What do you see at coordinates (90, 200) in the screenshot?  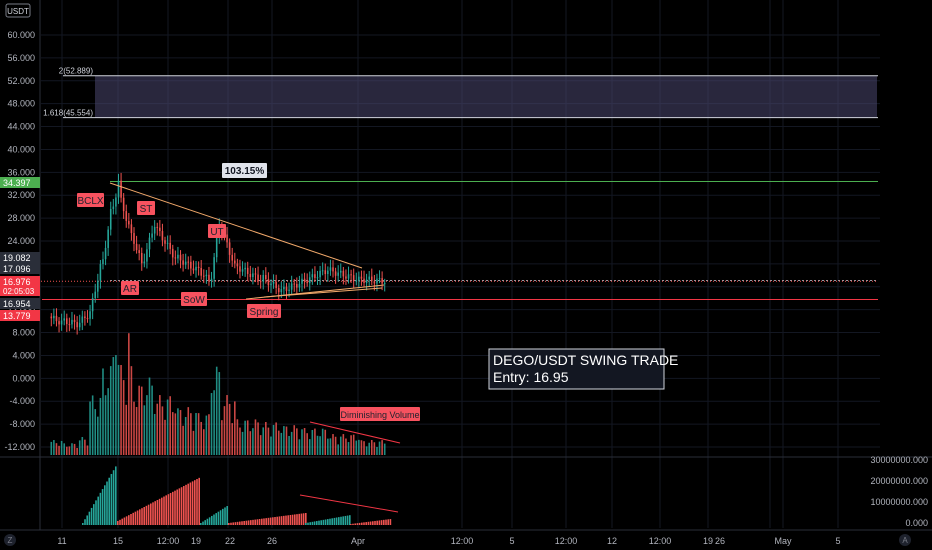 I see `label-bclx: BCLX` at bounding box center [90, 200].